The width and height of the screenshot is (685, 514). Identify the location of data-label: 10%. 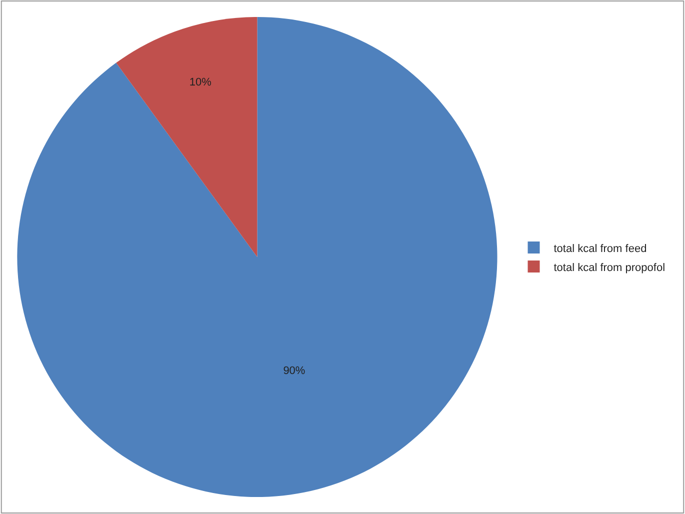
(200, 82).